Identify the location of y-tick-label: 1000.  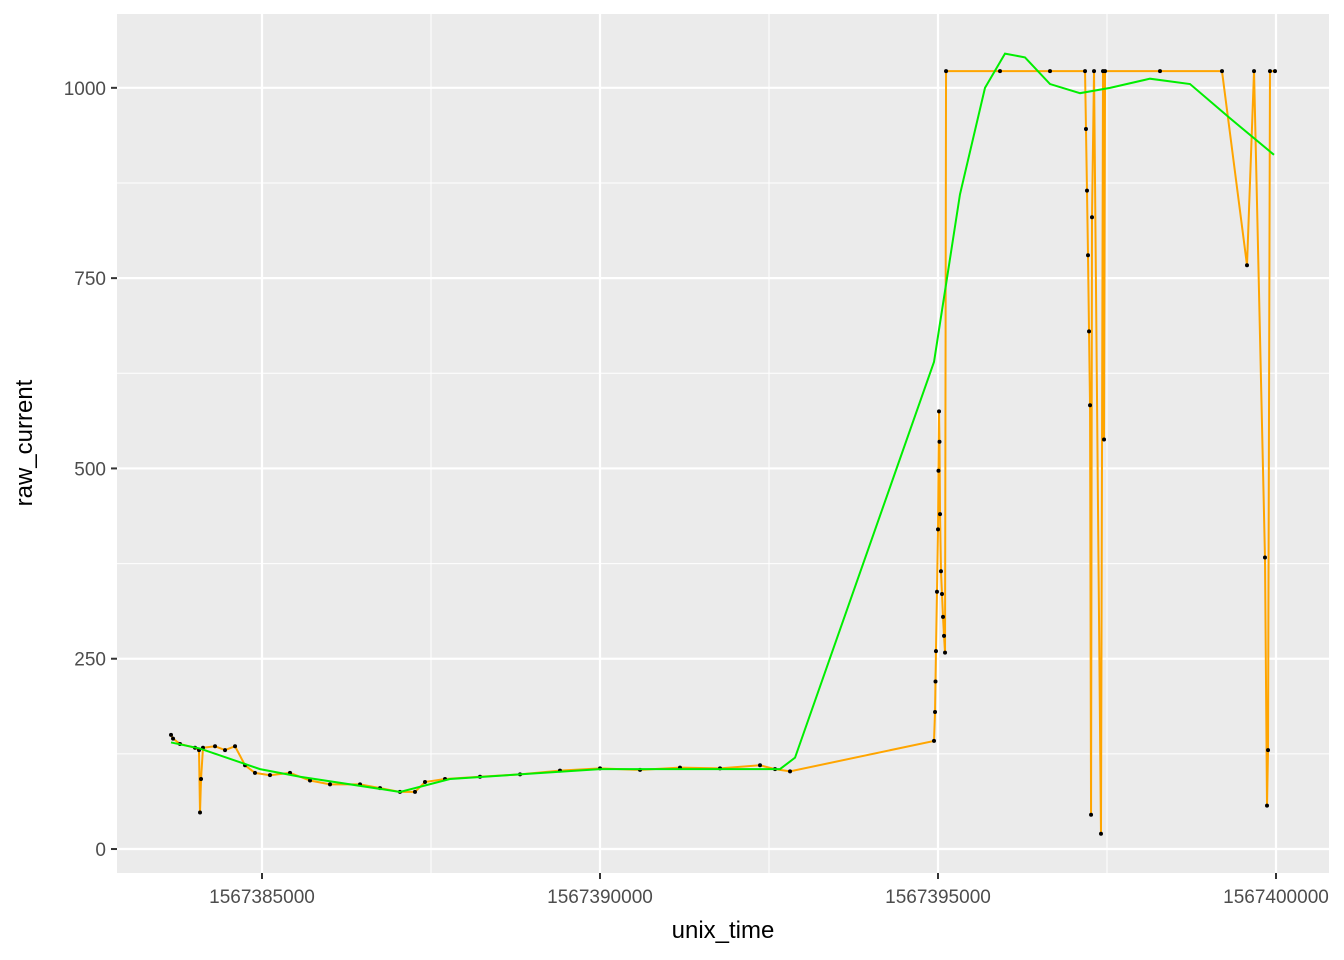
(85, 89).